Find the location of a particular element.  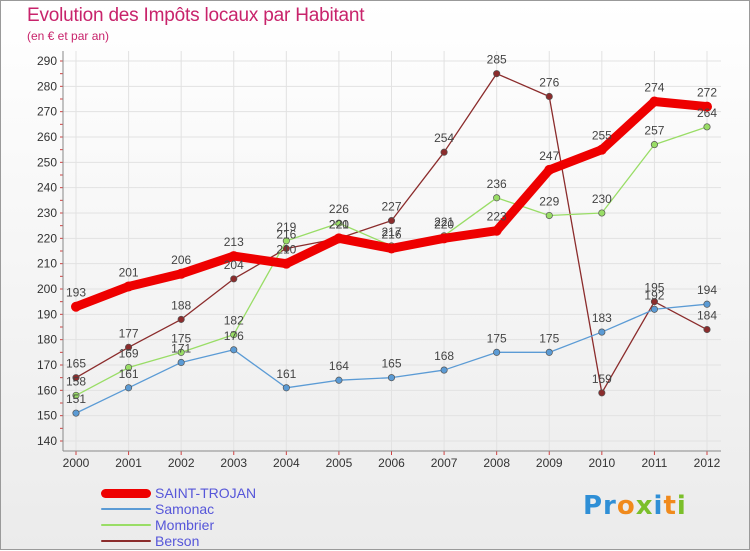

data-label: 182 is located at coordinates (234, 321).